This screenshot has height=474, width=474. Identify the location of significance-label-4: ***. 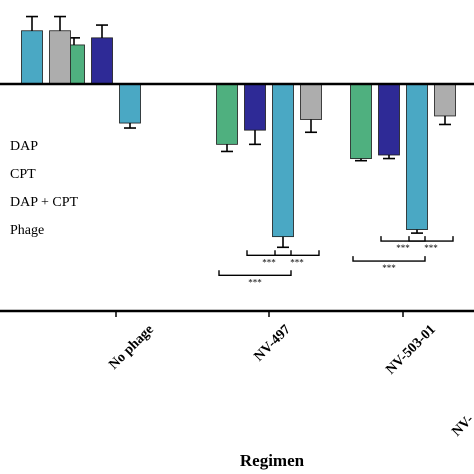
(431, 248).